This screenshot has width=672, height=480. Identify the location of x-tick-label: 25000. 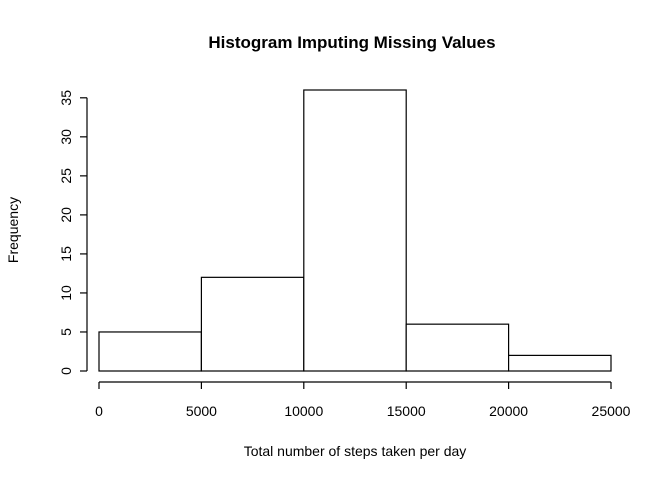
(611, 411).